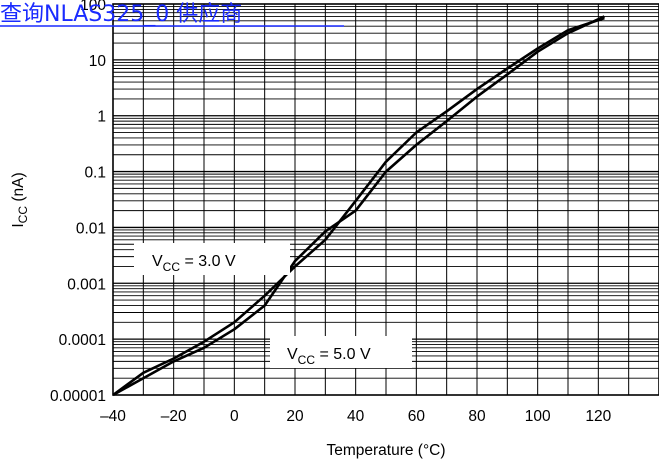 This screenshot has height=466, width=659. What do you see at coordinates (95, 173) in the screenshot?
I see `y-tick-label: 0.1` at bounding box center [95, 173].